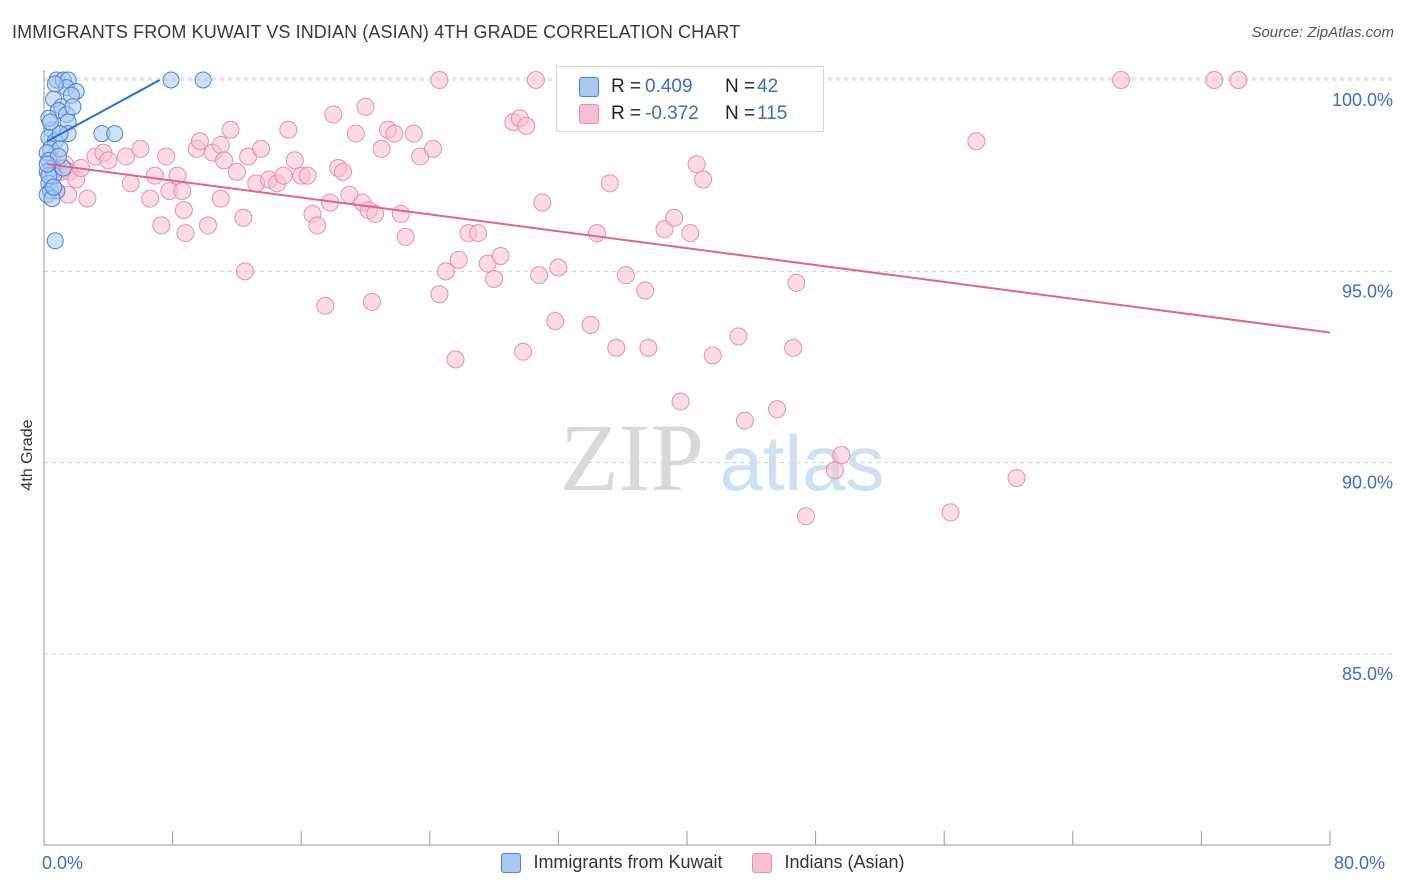  I want to click on y-tick-labels: 85.0% 90.0% 95.0% 100.0%, so click(1362, 387).